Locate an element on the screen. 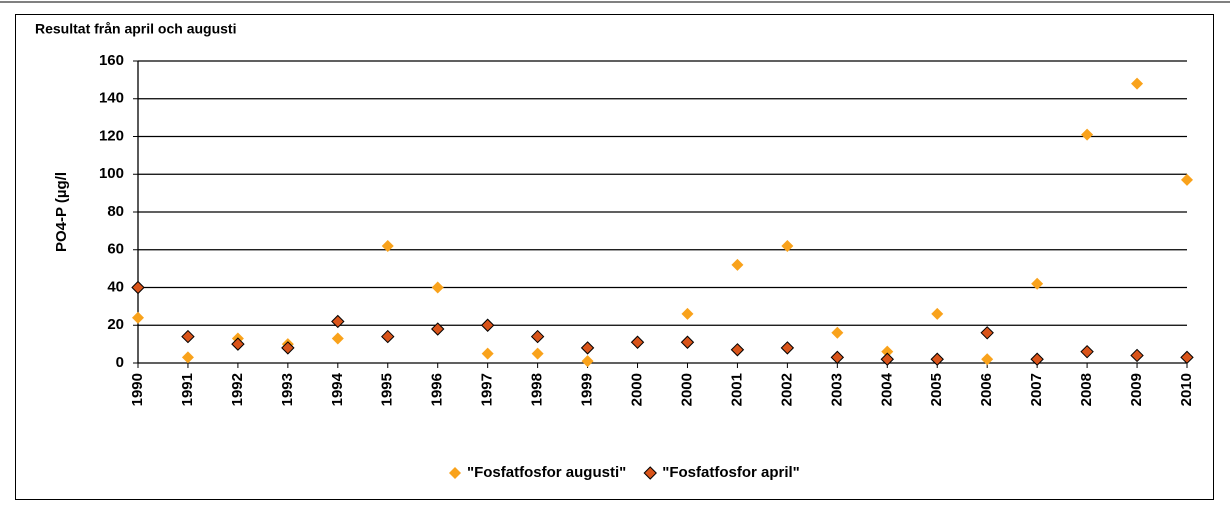 This screenshot has height=509, width=1230. x-tick-label: 2009 is located at coordinates (1136, 389).